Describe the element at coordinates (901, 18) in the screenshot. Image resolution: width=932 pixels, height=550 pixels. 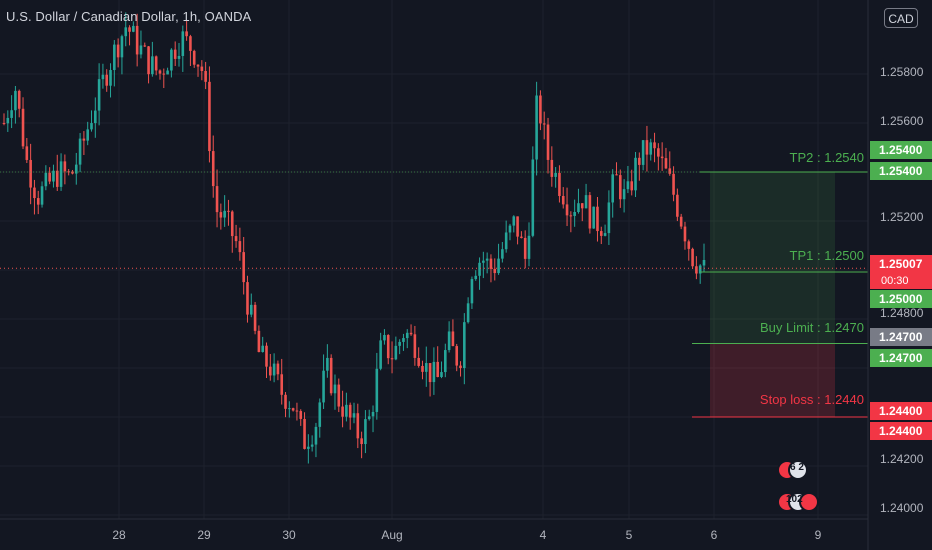
I see `currency-button: CAD` at that location.